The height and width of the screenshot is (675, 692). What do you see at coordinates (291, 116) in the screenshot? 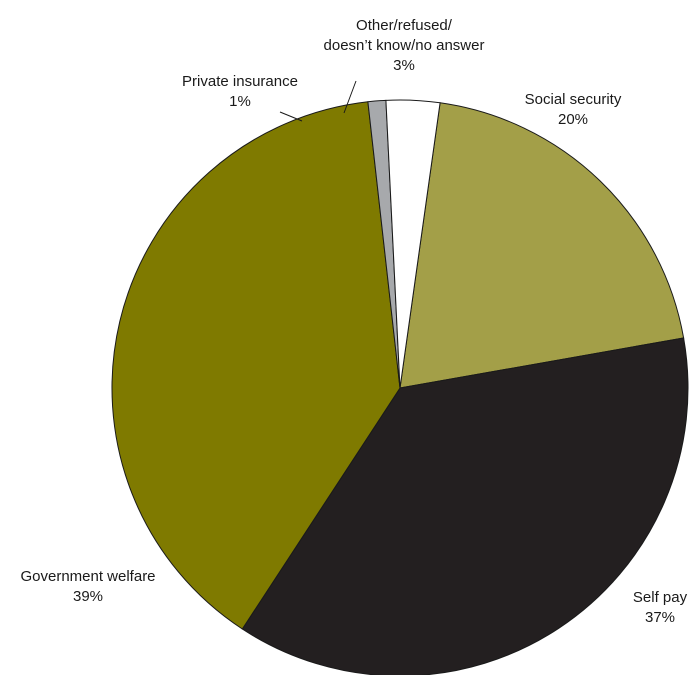
I see `leader-line-private-insurance` at bounding box center [291, 116].